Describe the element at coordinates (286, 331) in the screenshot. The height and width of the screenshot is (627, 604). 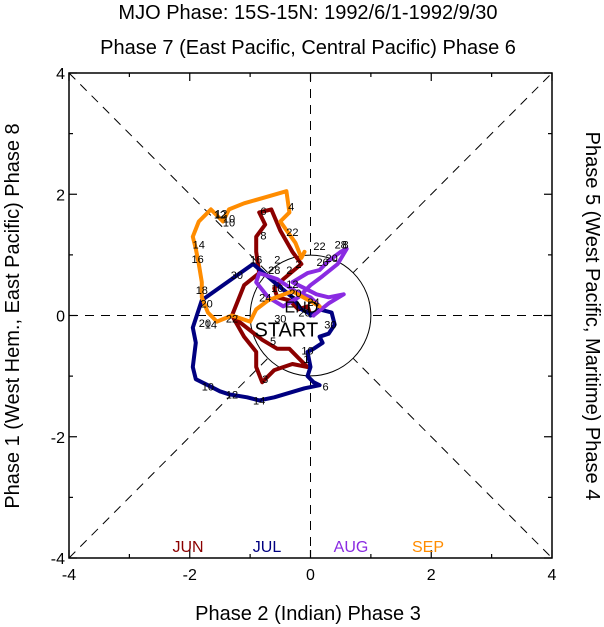
I see `start-label: START` at that location.